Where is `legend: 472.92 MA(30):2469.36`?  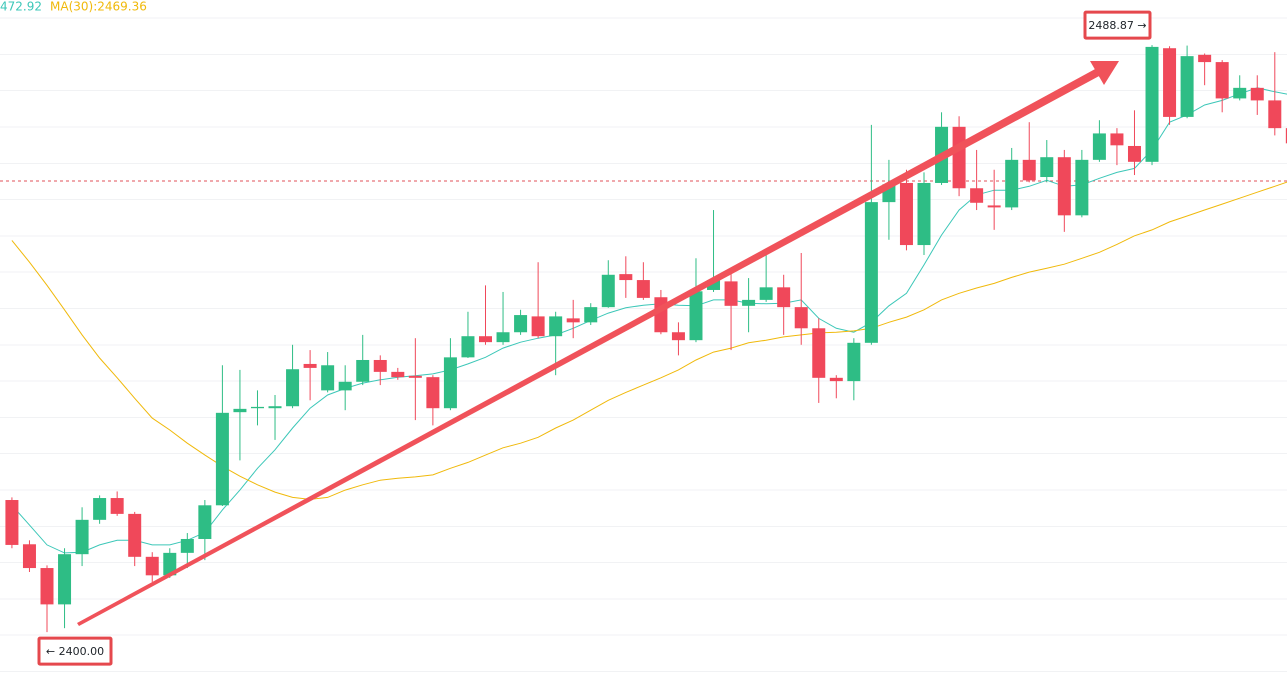
legend: 472.92 MA(30):2469.36 is located at coordinates (73, 7).